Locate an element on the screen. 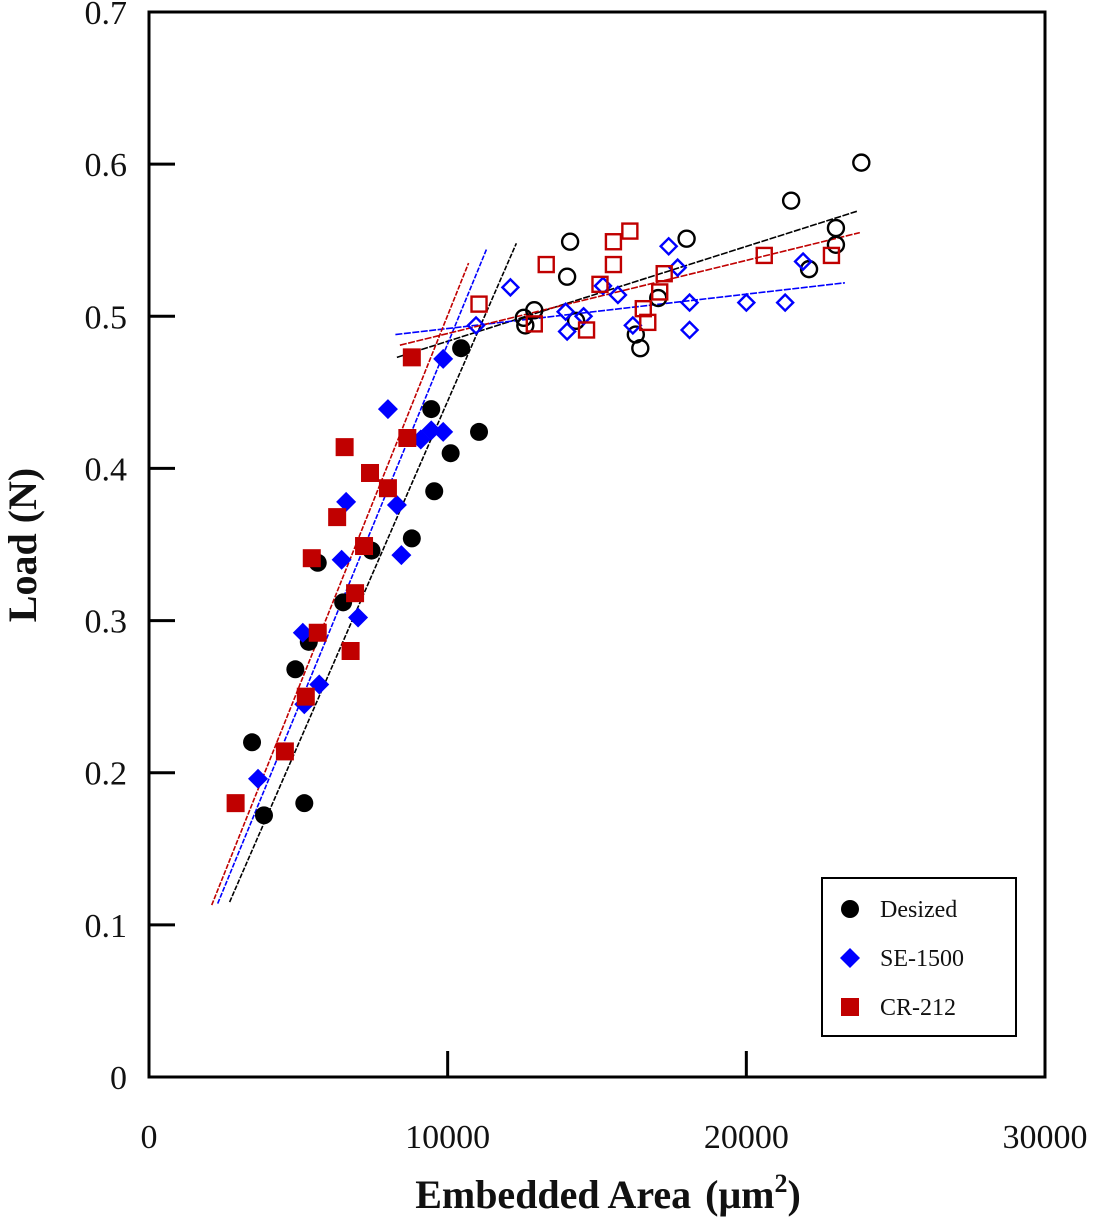 The height and width of the screenshot is (1224, 1102). legend-label-cr-212: CR-212 is located at coordinates (918, 1008).